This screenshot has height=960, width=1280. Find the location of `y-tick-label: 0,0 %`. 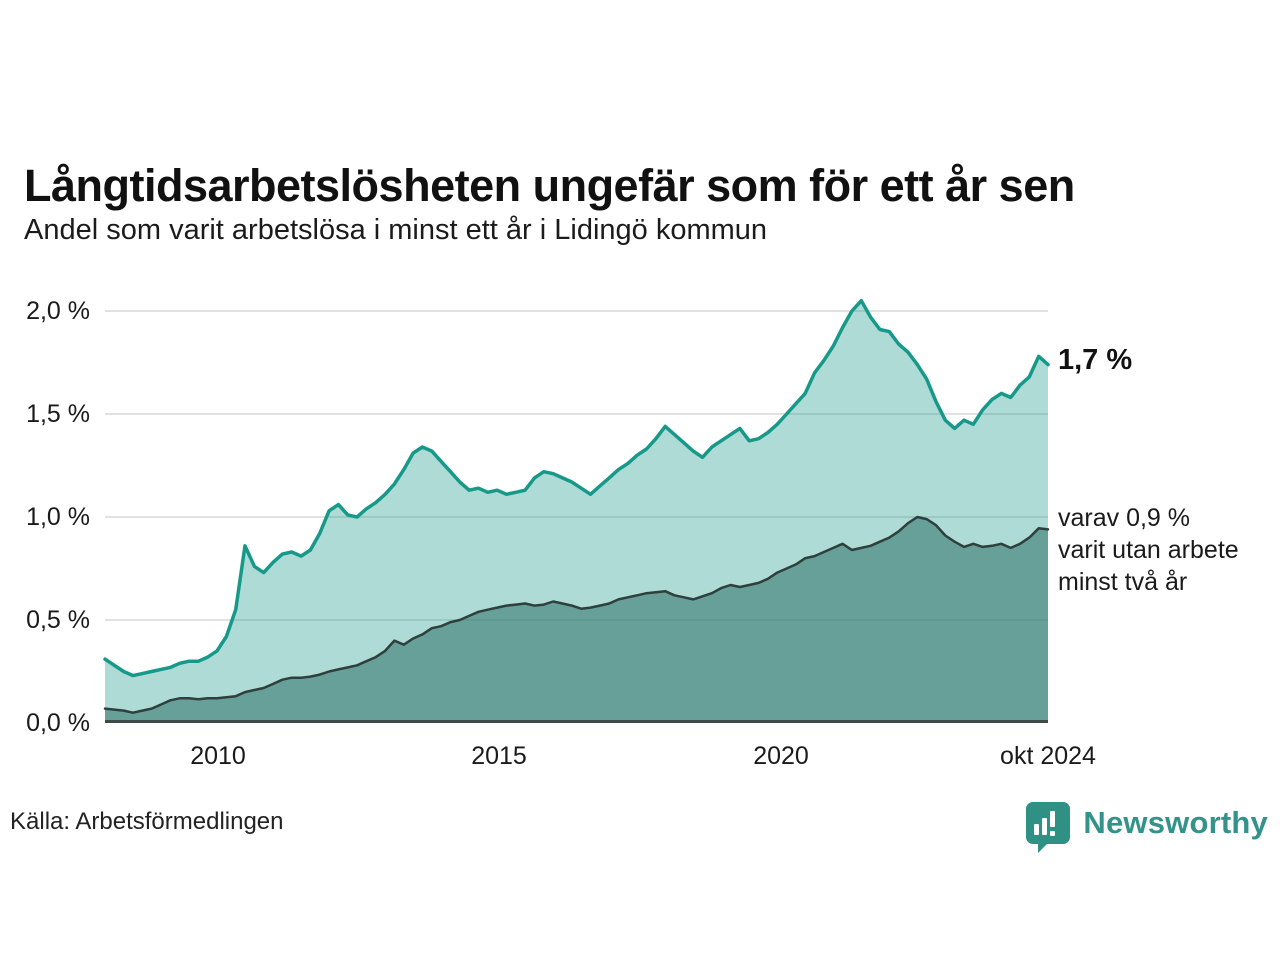

y-tick-label: 0,0 % is located at coordinates (58, 723).